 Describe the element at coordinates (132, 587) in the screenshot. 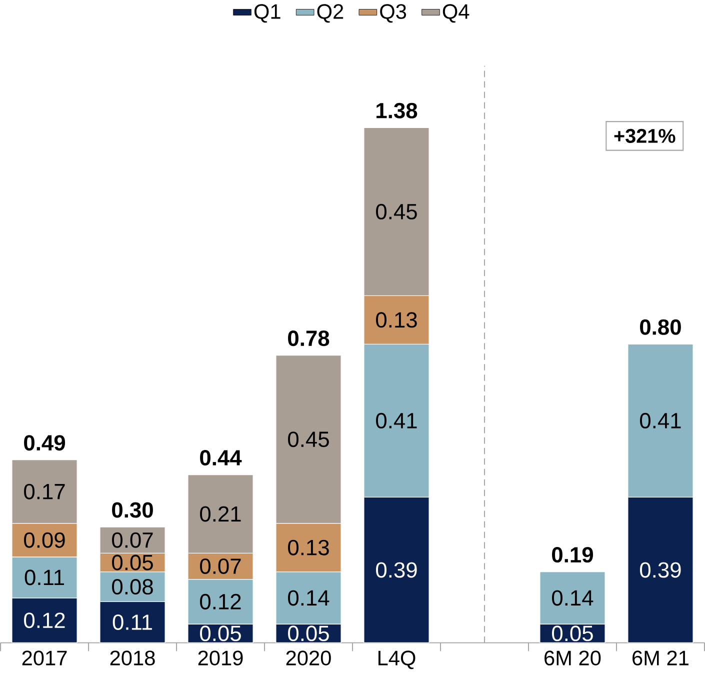

I see `data-label: 0.08` at that location.